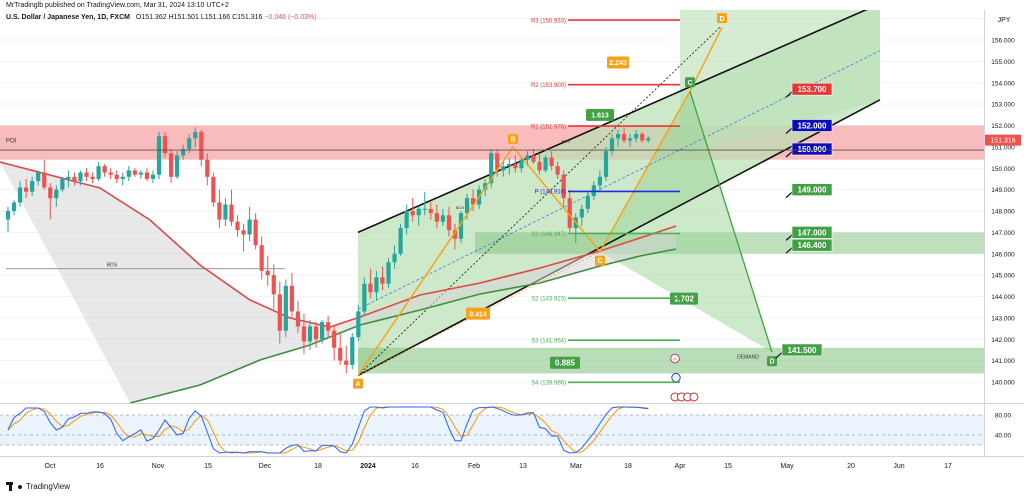  What do you see at coordinates (898, 466) in the screenshot?
I see `x-tick-label: Jun` at bounding box center [898, 466].